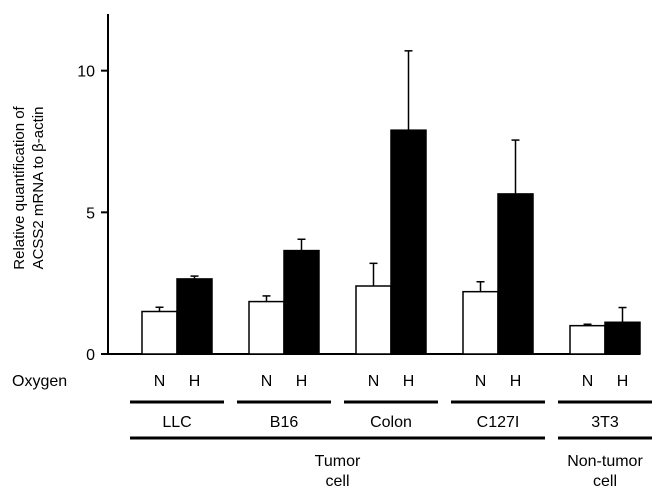 This screenshot has height=492, width=669. What do you see at coordinates (176, 422) in the screenshot?
I see `group-label: LLC` at bounding box center [176, 422].